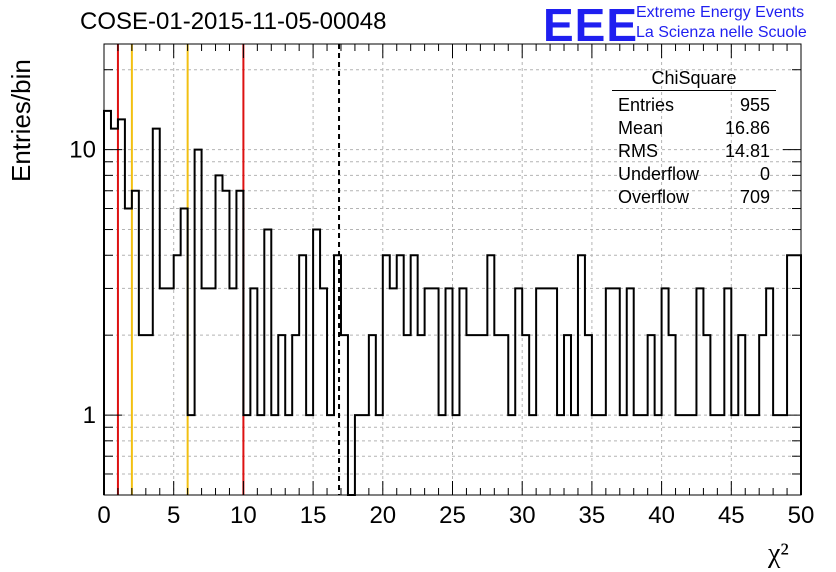  I want to click on logo-subtitle-line1: Extreme Energy Events, so click(720, 12).